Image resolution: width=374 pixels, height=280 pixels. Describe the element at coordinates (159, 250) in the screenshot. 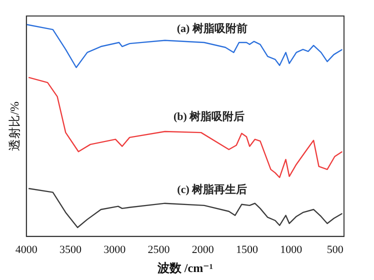

I see `x-tick-label: 2500` at that location.